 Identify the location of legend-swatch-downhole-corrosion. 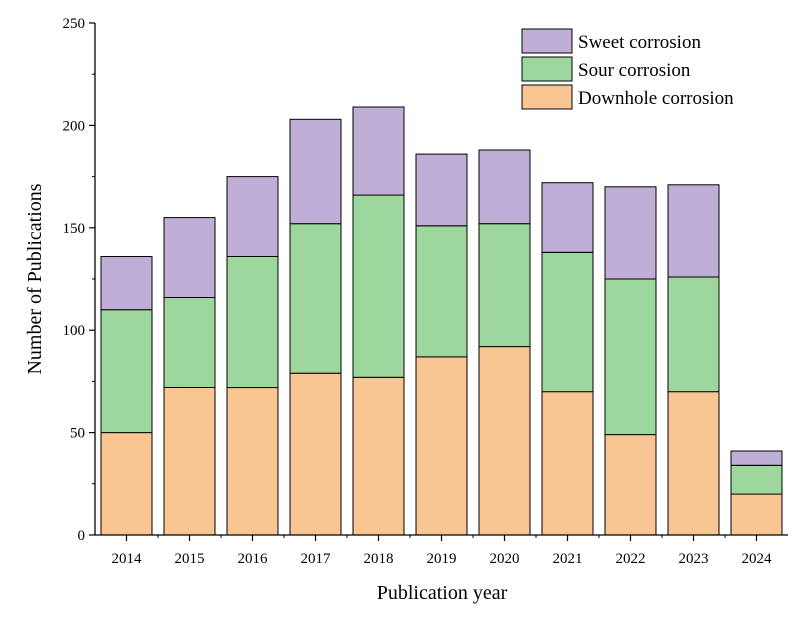
(547, 97).